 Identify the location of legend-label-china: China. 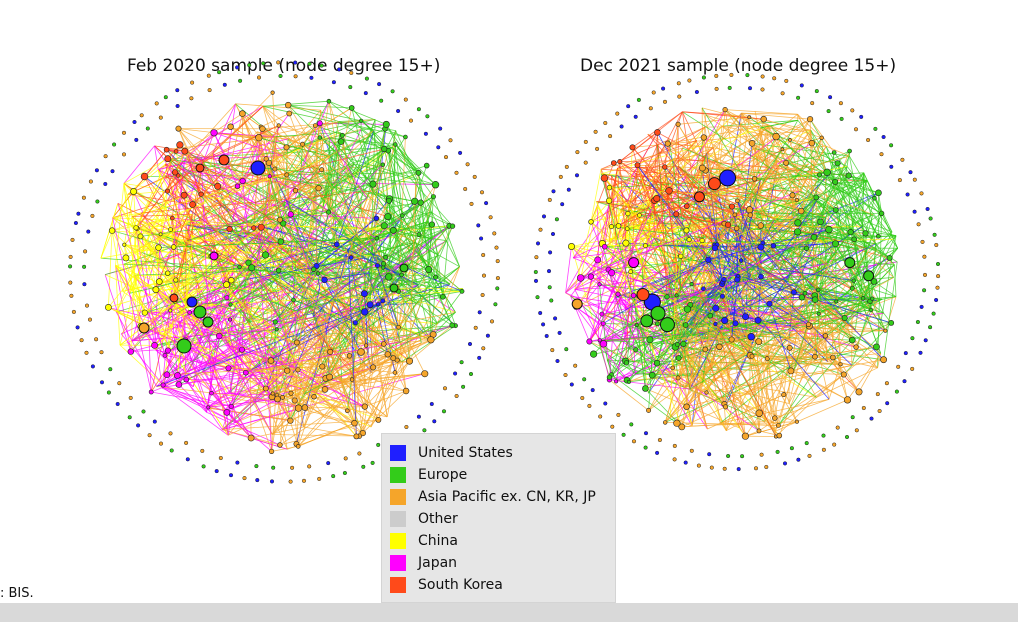
(438, 541).